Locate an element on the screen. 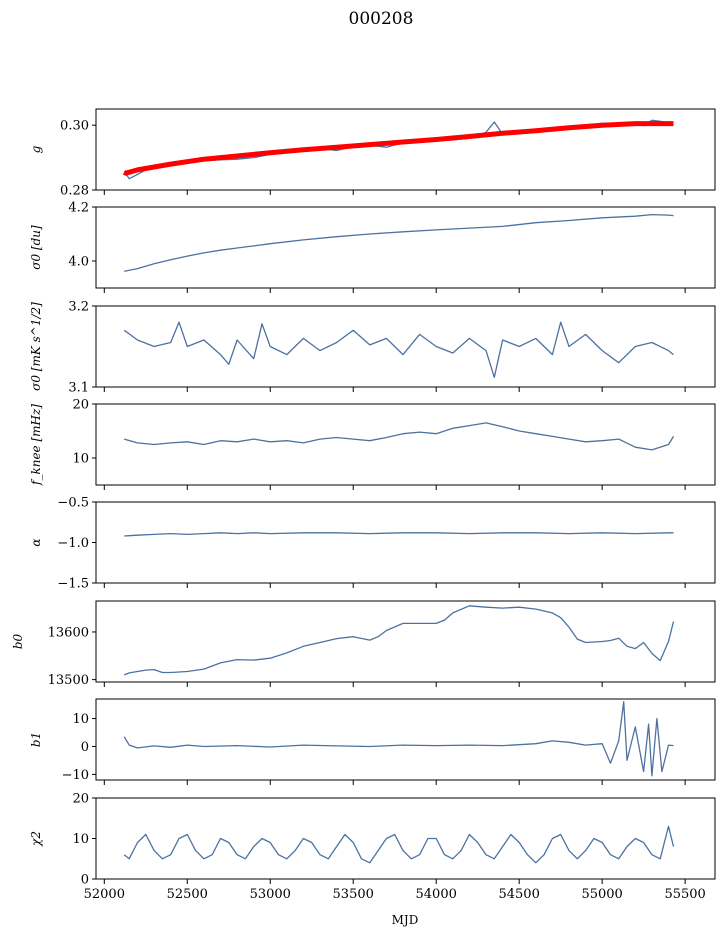 This screenshot has height=936, width=725. y-tick-label: 4.0 is located at coordinates (78, 262).